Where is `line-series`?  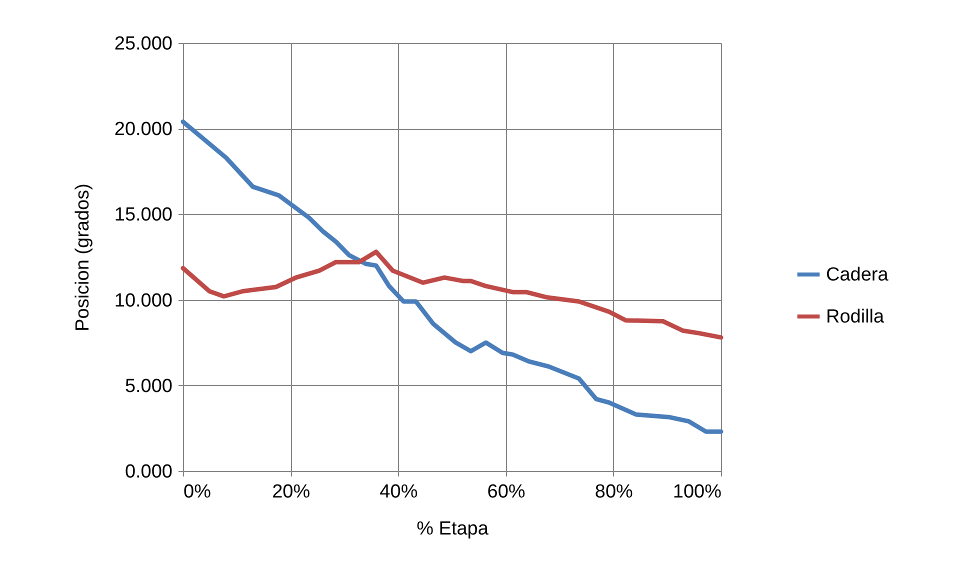 line-series is located at coordinates (452, 295).